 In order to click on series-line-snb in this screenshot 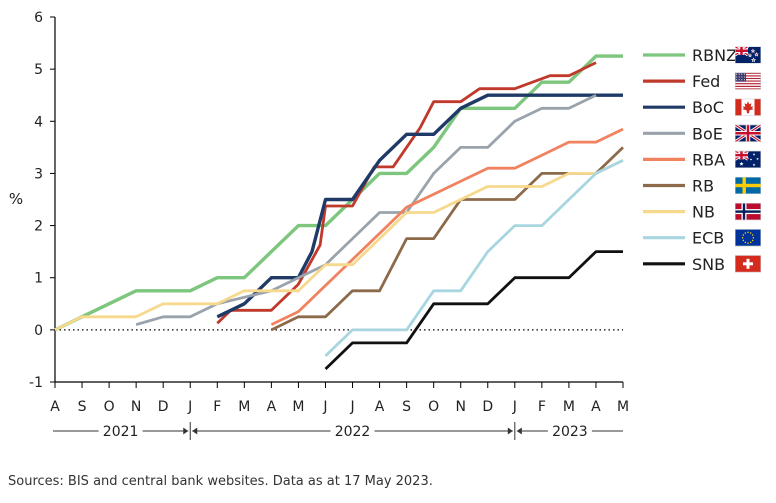, I will do `click(473, 310)`.